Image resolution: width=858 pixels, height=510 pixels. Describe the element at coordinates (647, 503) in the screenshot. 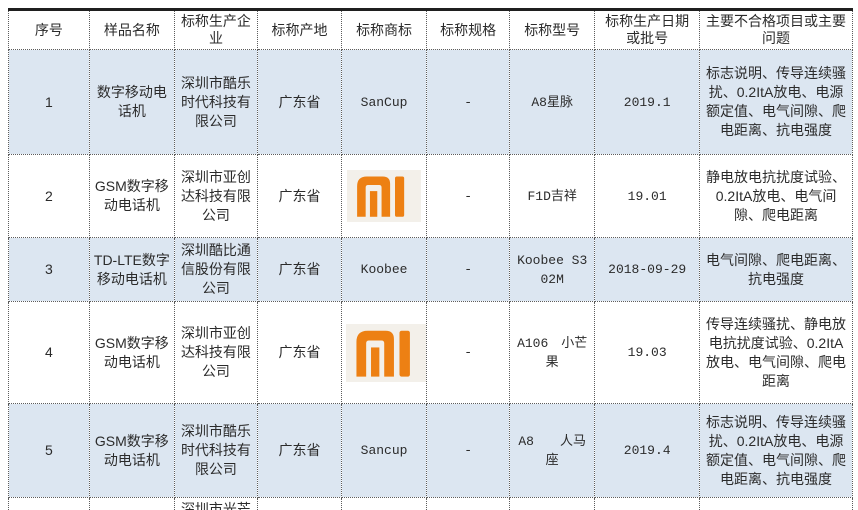

I see `cell-production-date` at that location.